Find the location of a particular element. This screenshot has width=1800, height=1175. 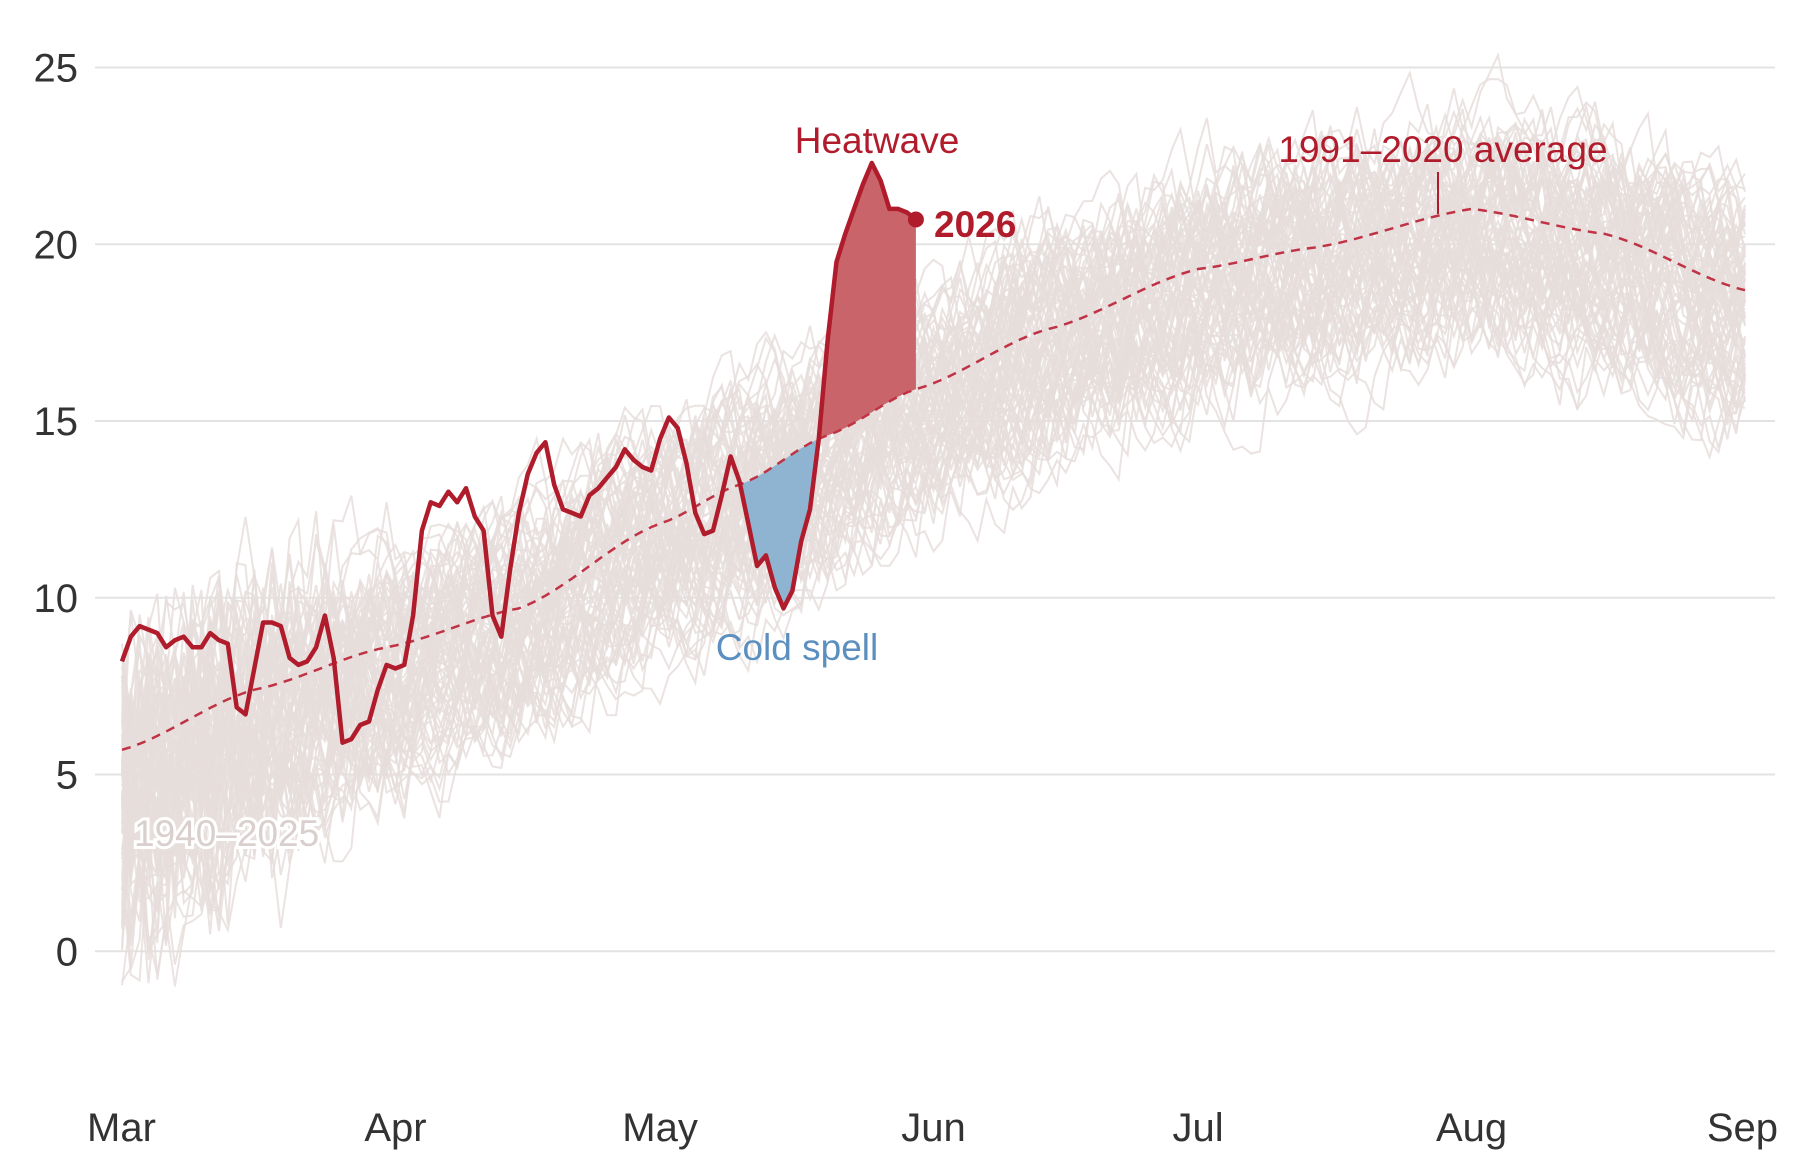

y-tick-label: 20 is located at coordinates (56, 245).